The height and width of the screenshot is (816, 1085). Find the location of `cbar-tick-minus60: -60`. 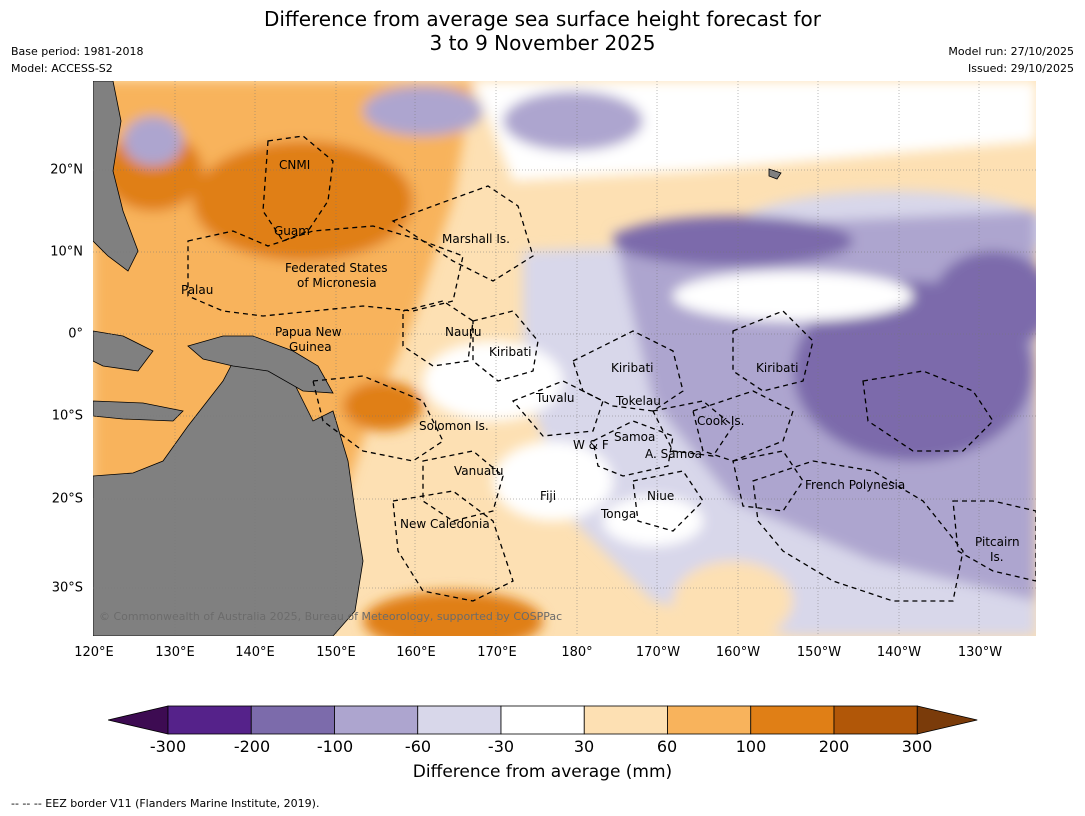

cbar-tick-minus60: -60 is located at coordinates (418, 746).